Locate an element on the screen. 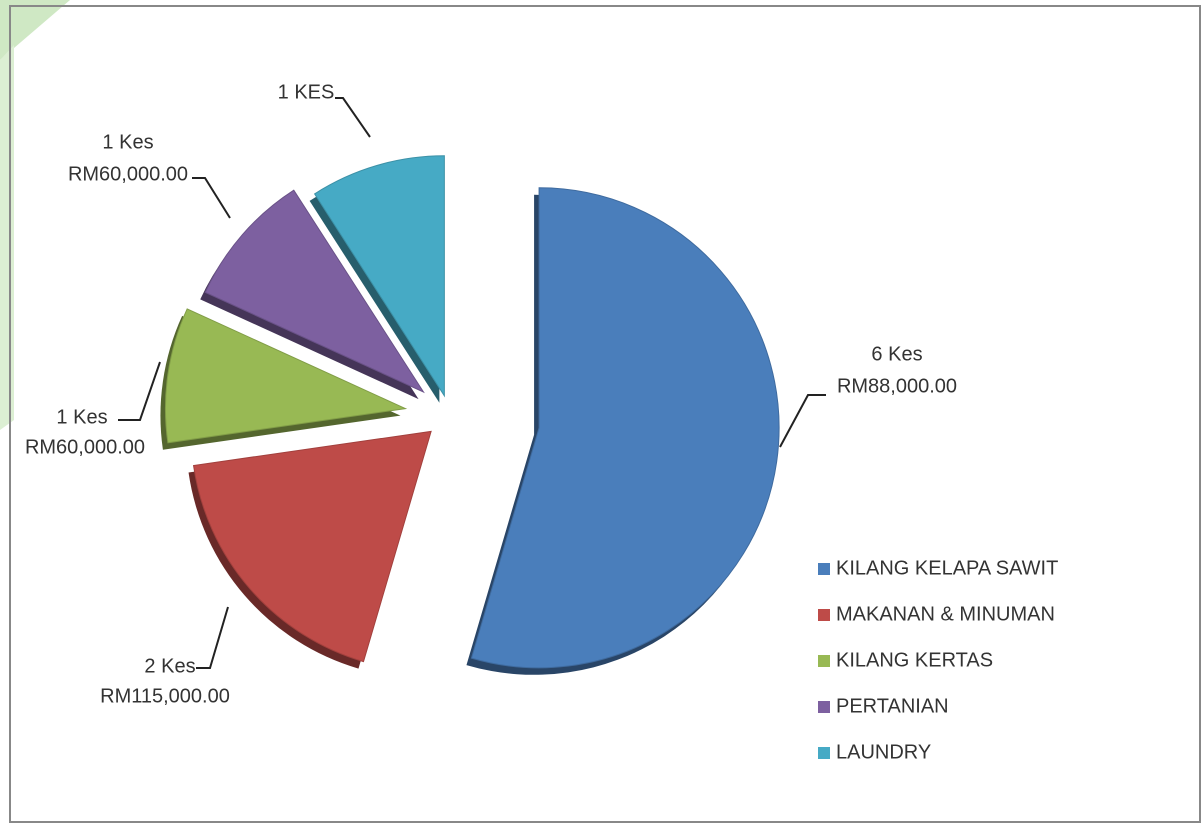 This screenshot has height=824, width=1204. legend-label: PERTANIAN is located at coordinates (892, 706).